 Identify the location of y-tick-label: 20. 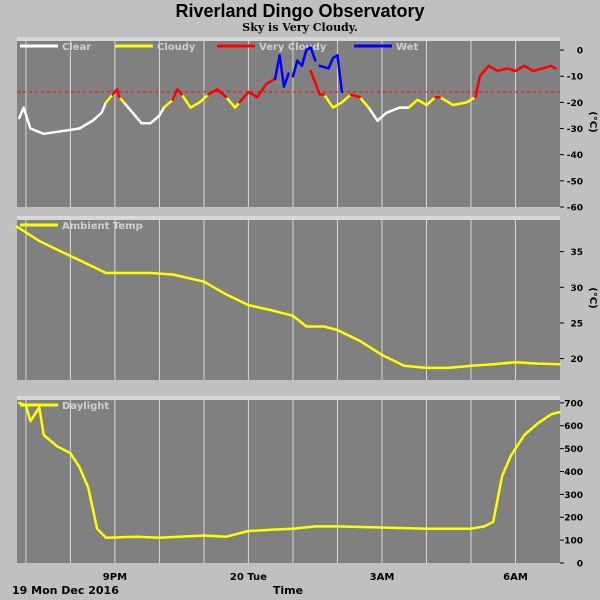
(576, 360).